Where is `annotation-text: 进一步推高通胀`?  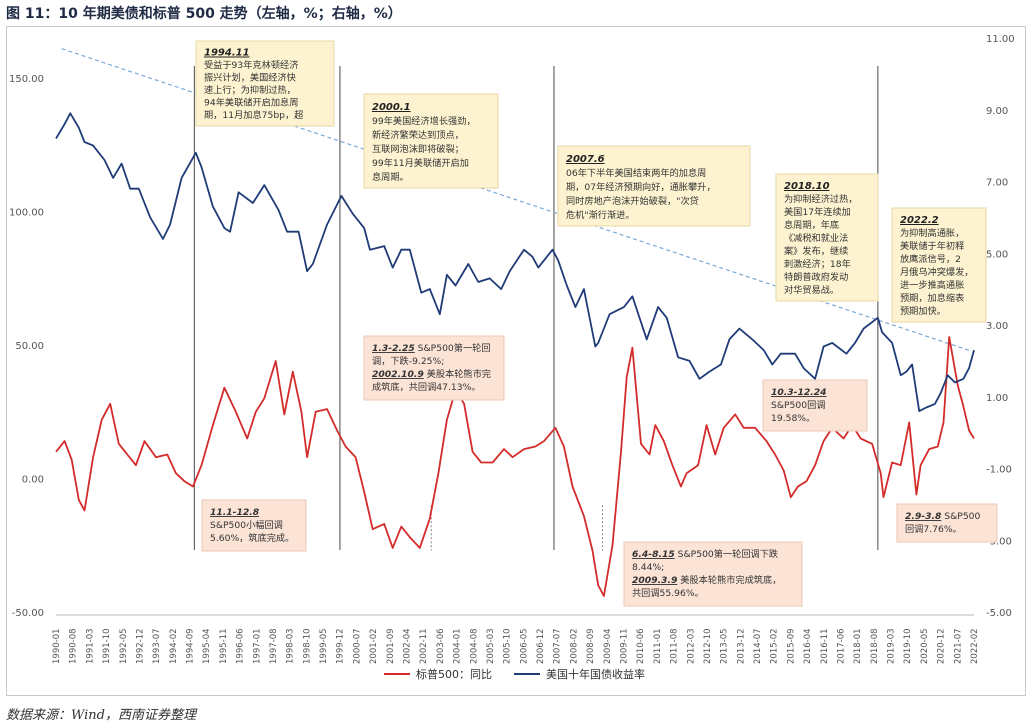
annotation-text: 进一步推高通胀 is located at coordinates (932, 285).